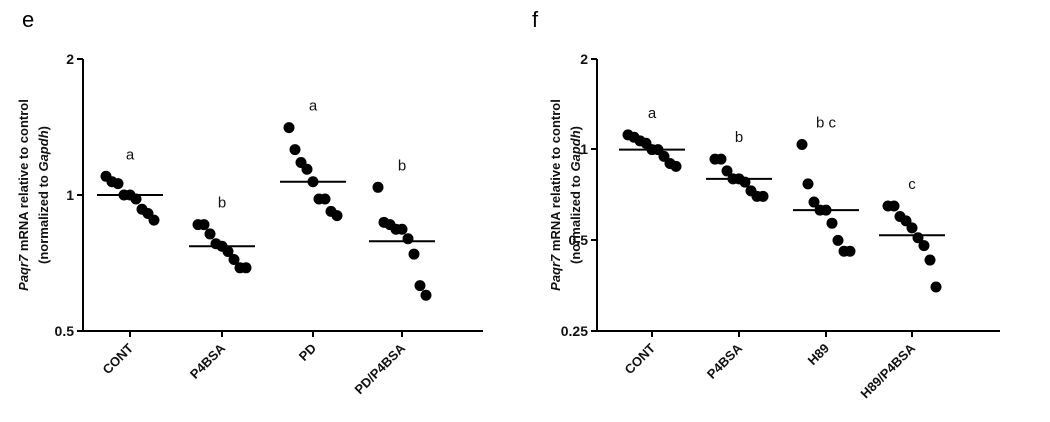  I want to click on x-tick-label: H89, so click(818, 354).